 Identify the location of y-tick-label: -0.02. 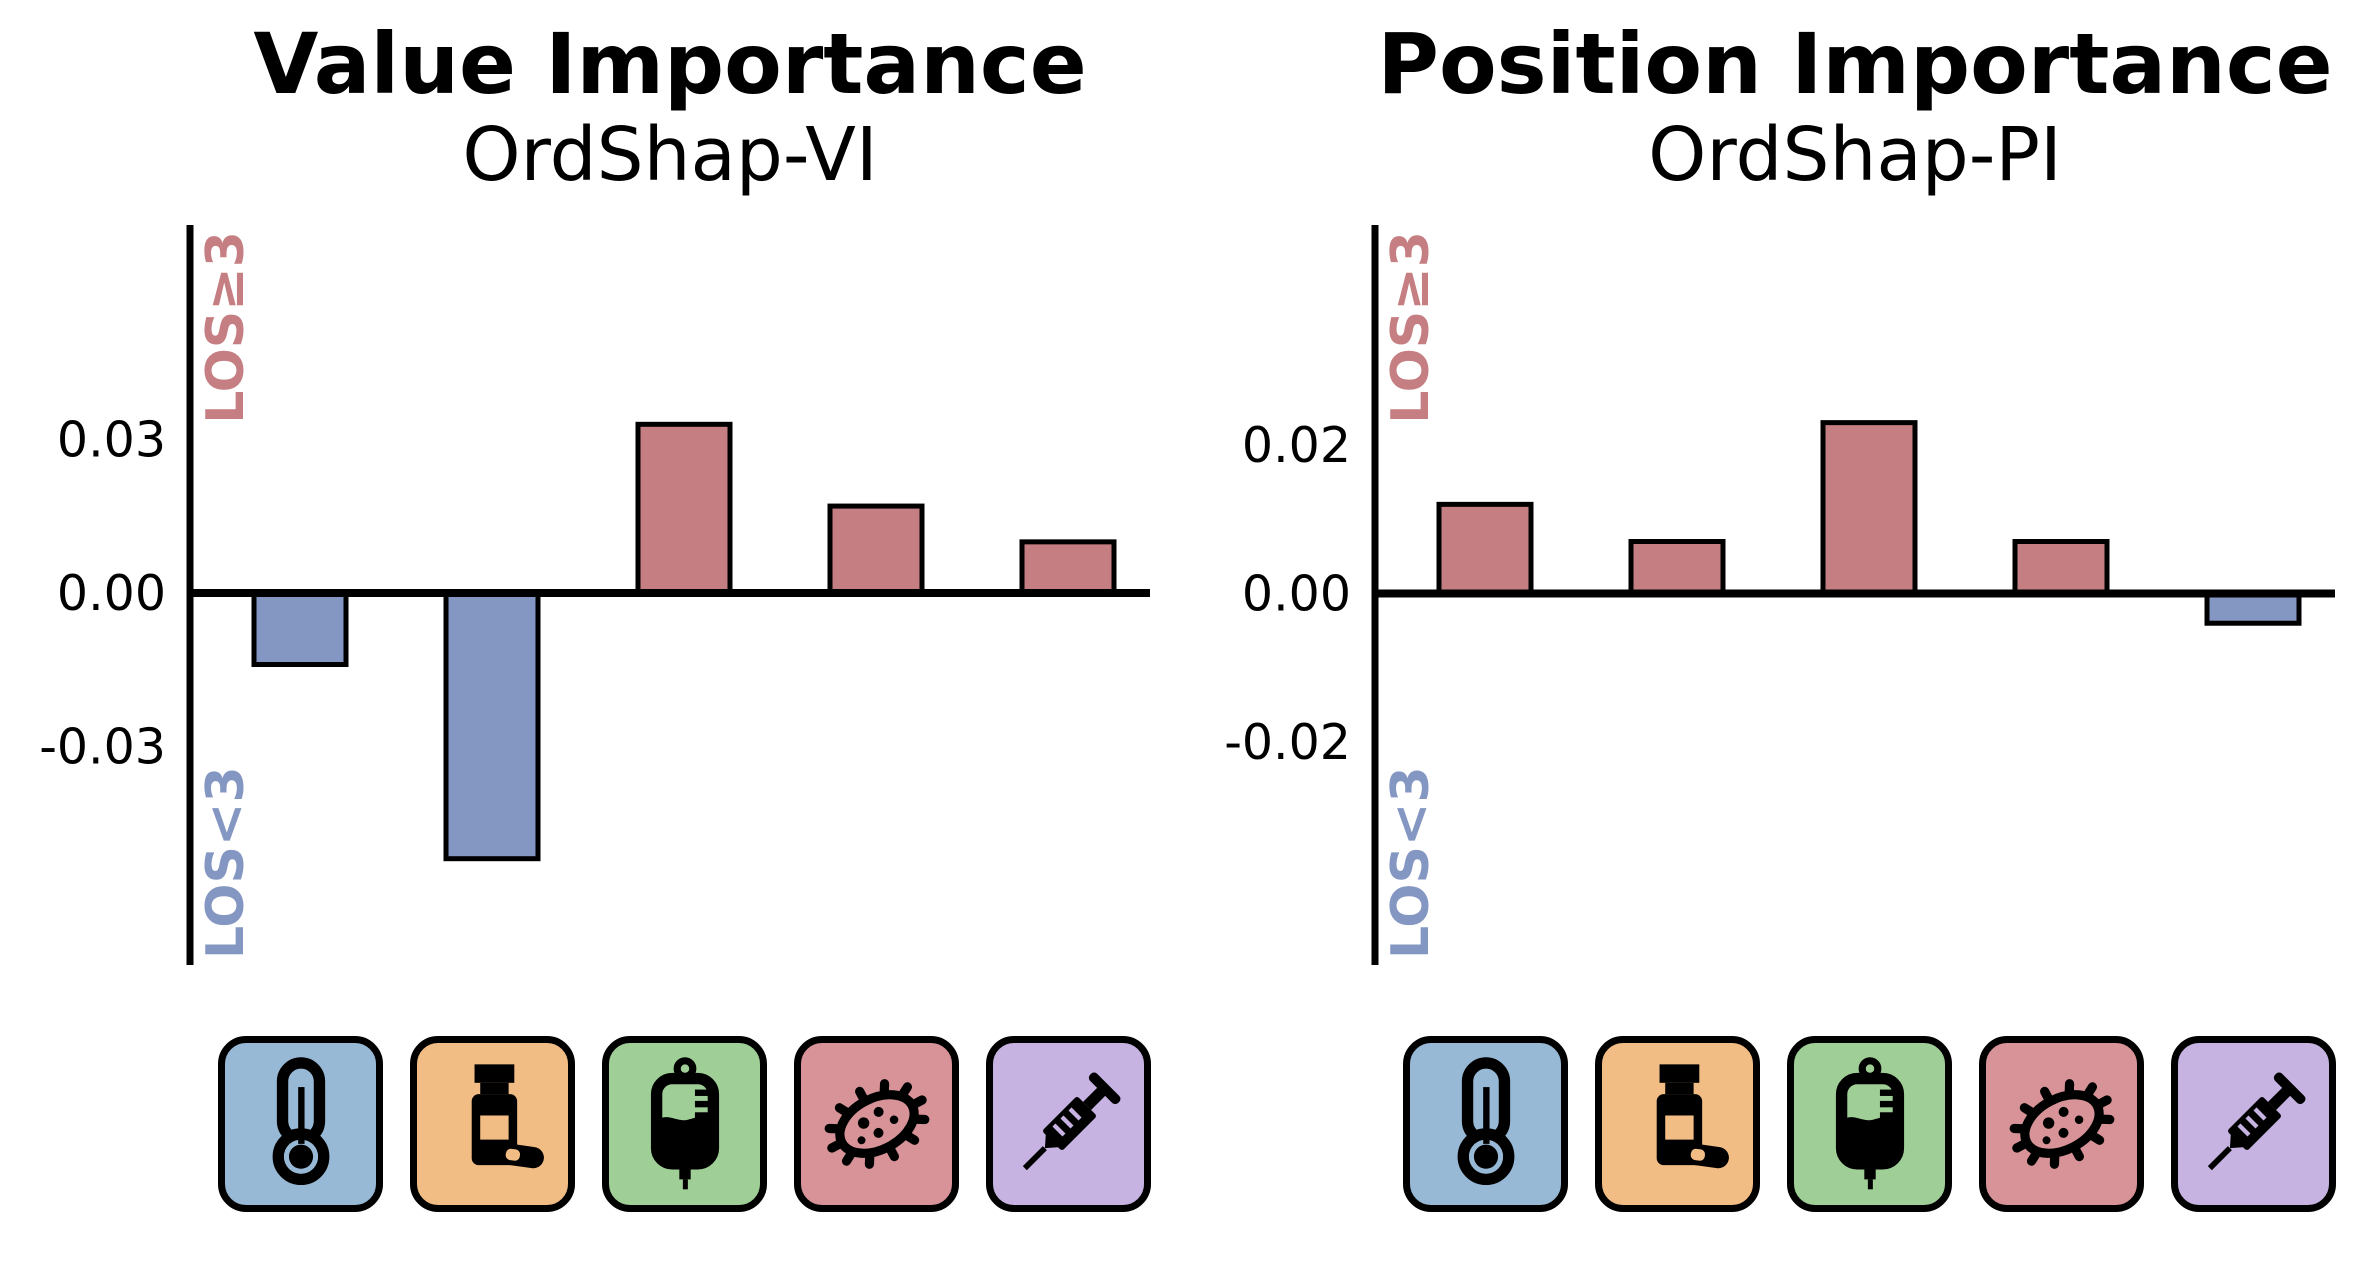
(1287, 742).